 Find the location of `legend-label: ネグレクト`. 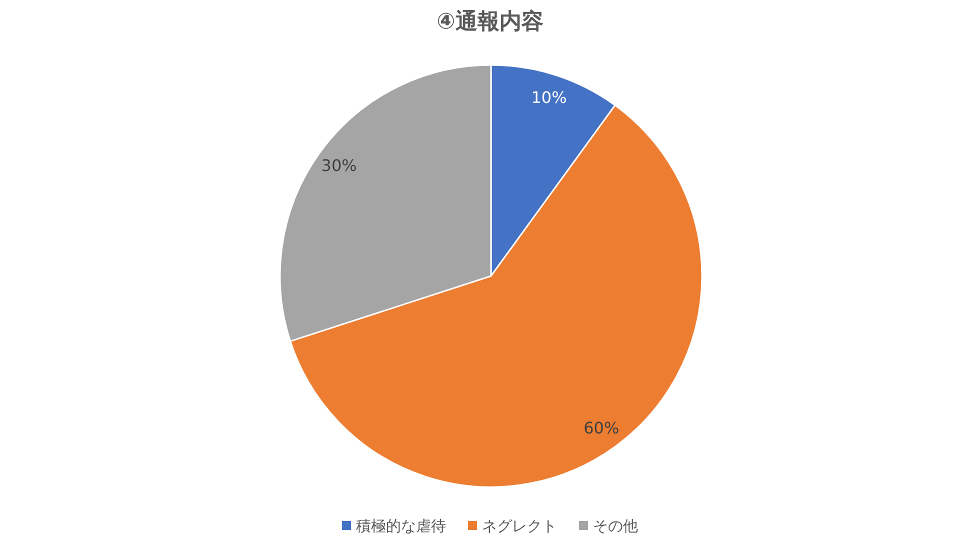

legend-label: ネグレクト is located at coordinates (519, 526).